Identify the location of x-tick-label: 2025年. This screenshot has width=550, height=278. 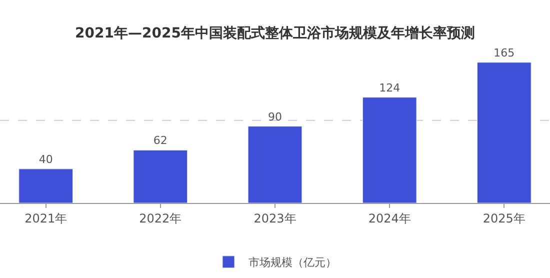
(504, 218).